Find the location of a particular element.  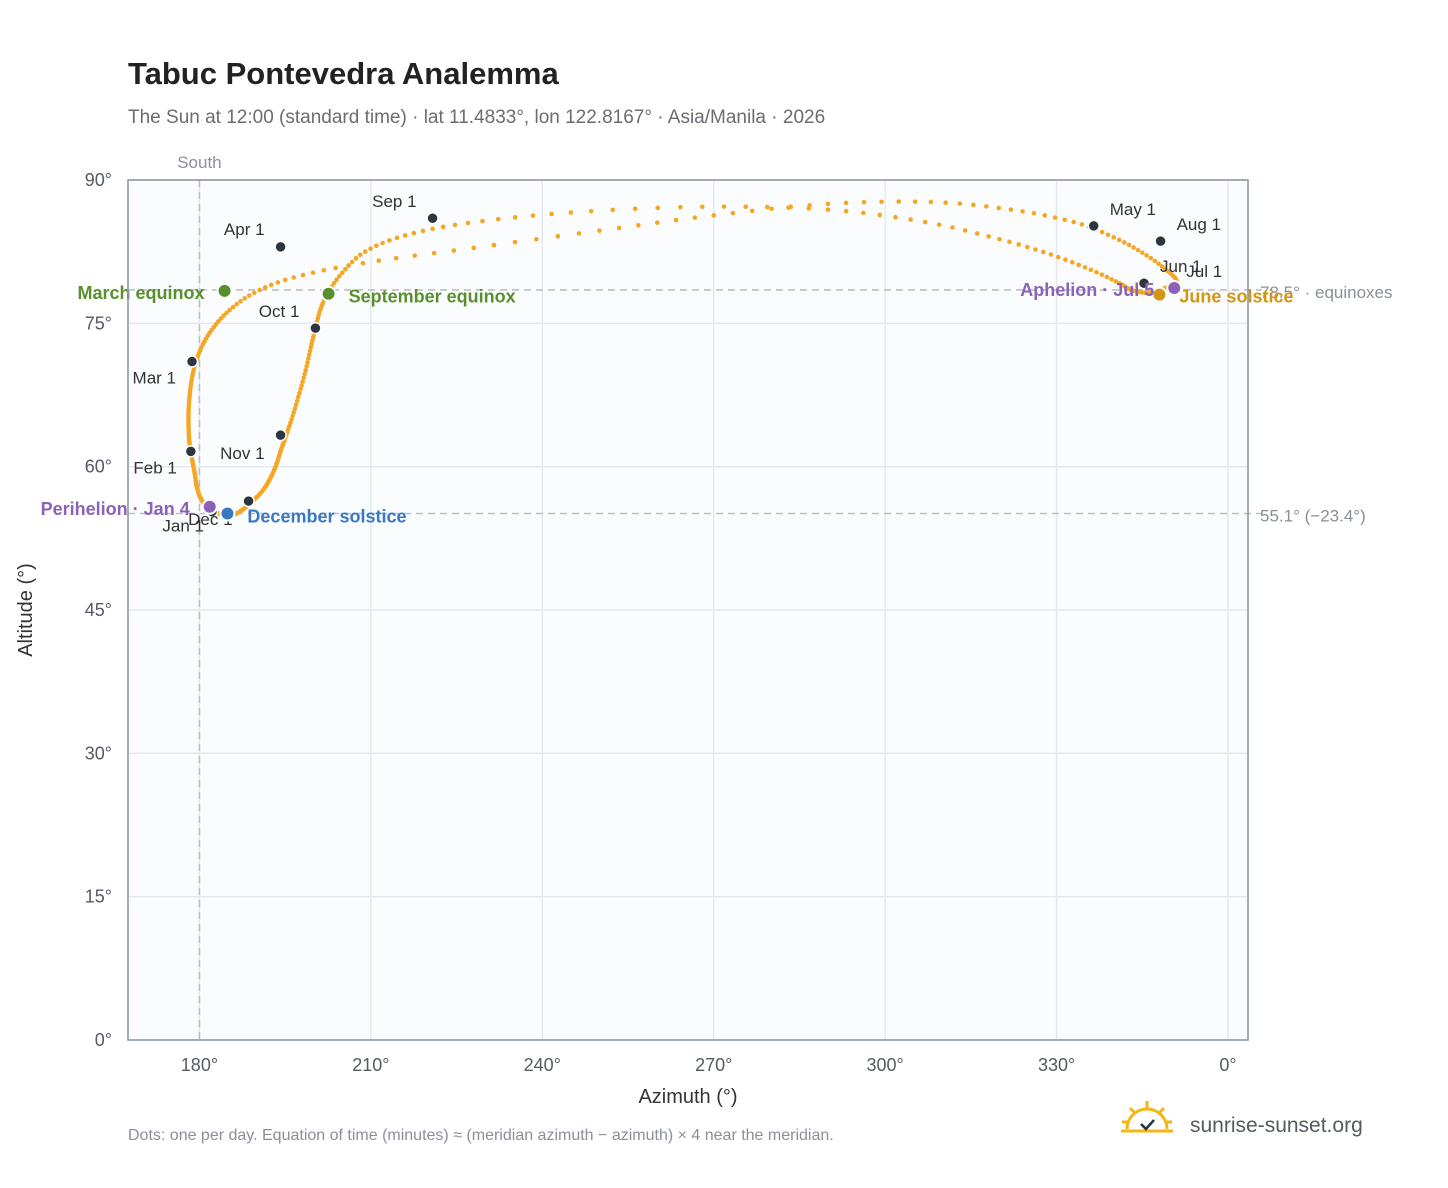

x-tick-label: 0° is located at coordinates (1227, 1065).